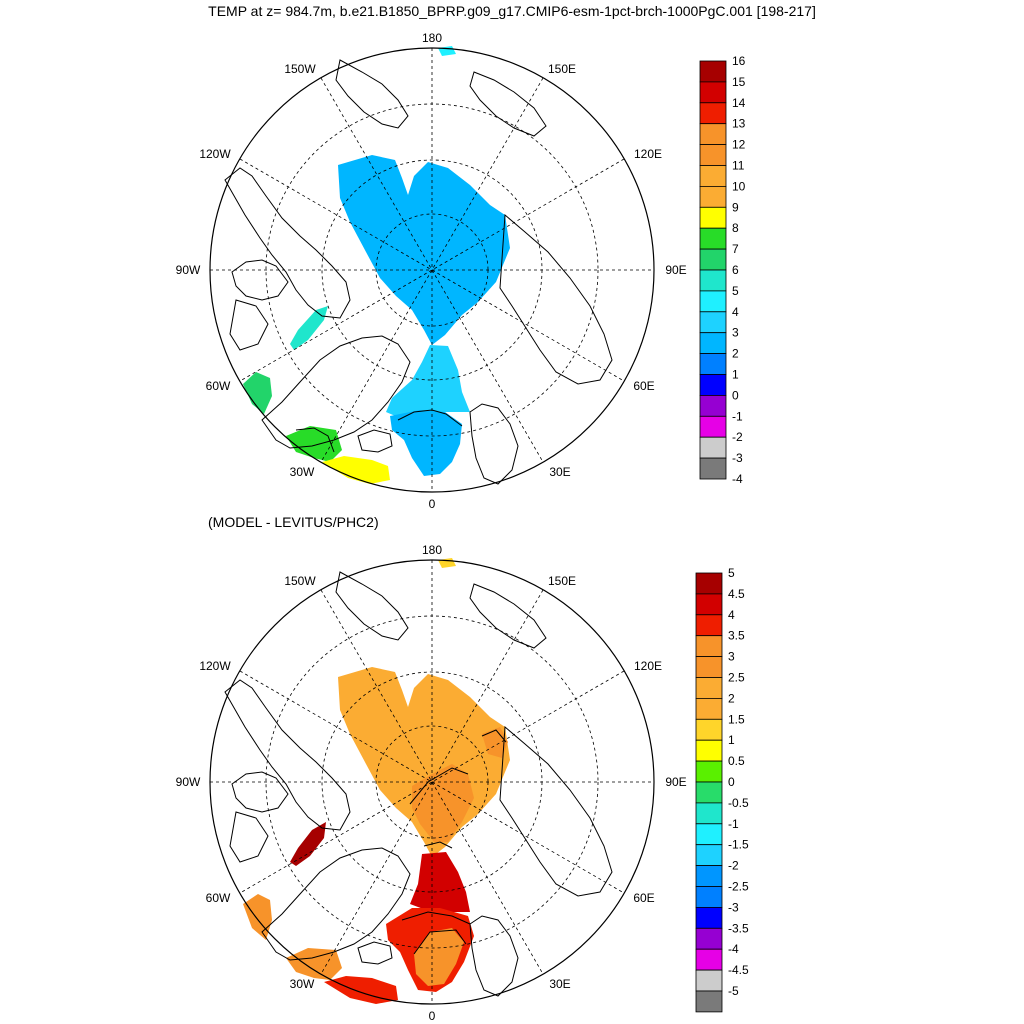 This screenshot has width=1024, height=1024. I want to click on lomonosov-ridge-region, so click(443, 803).